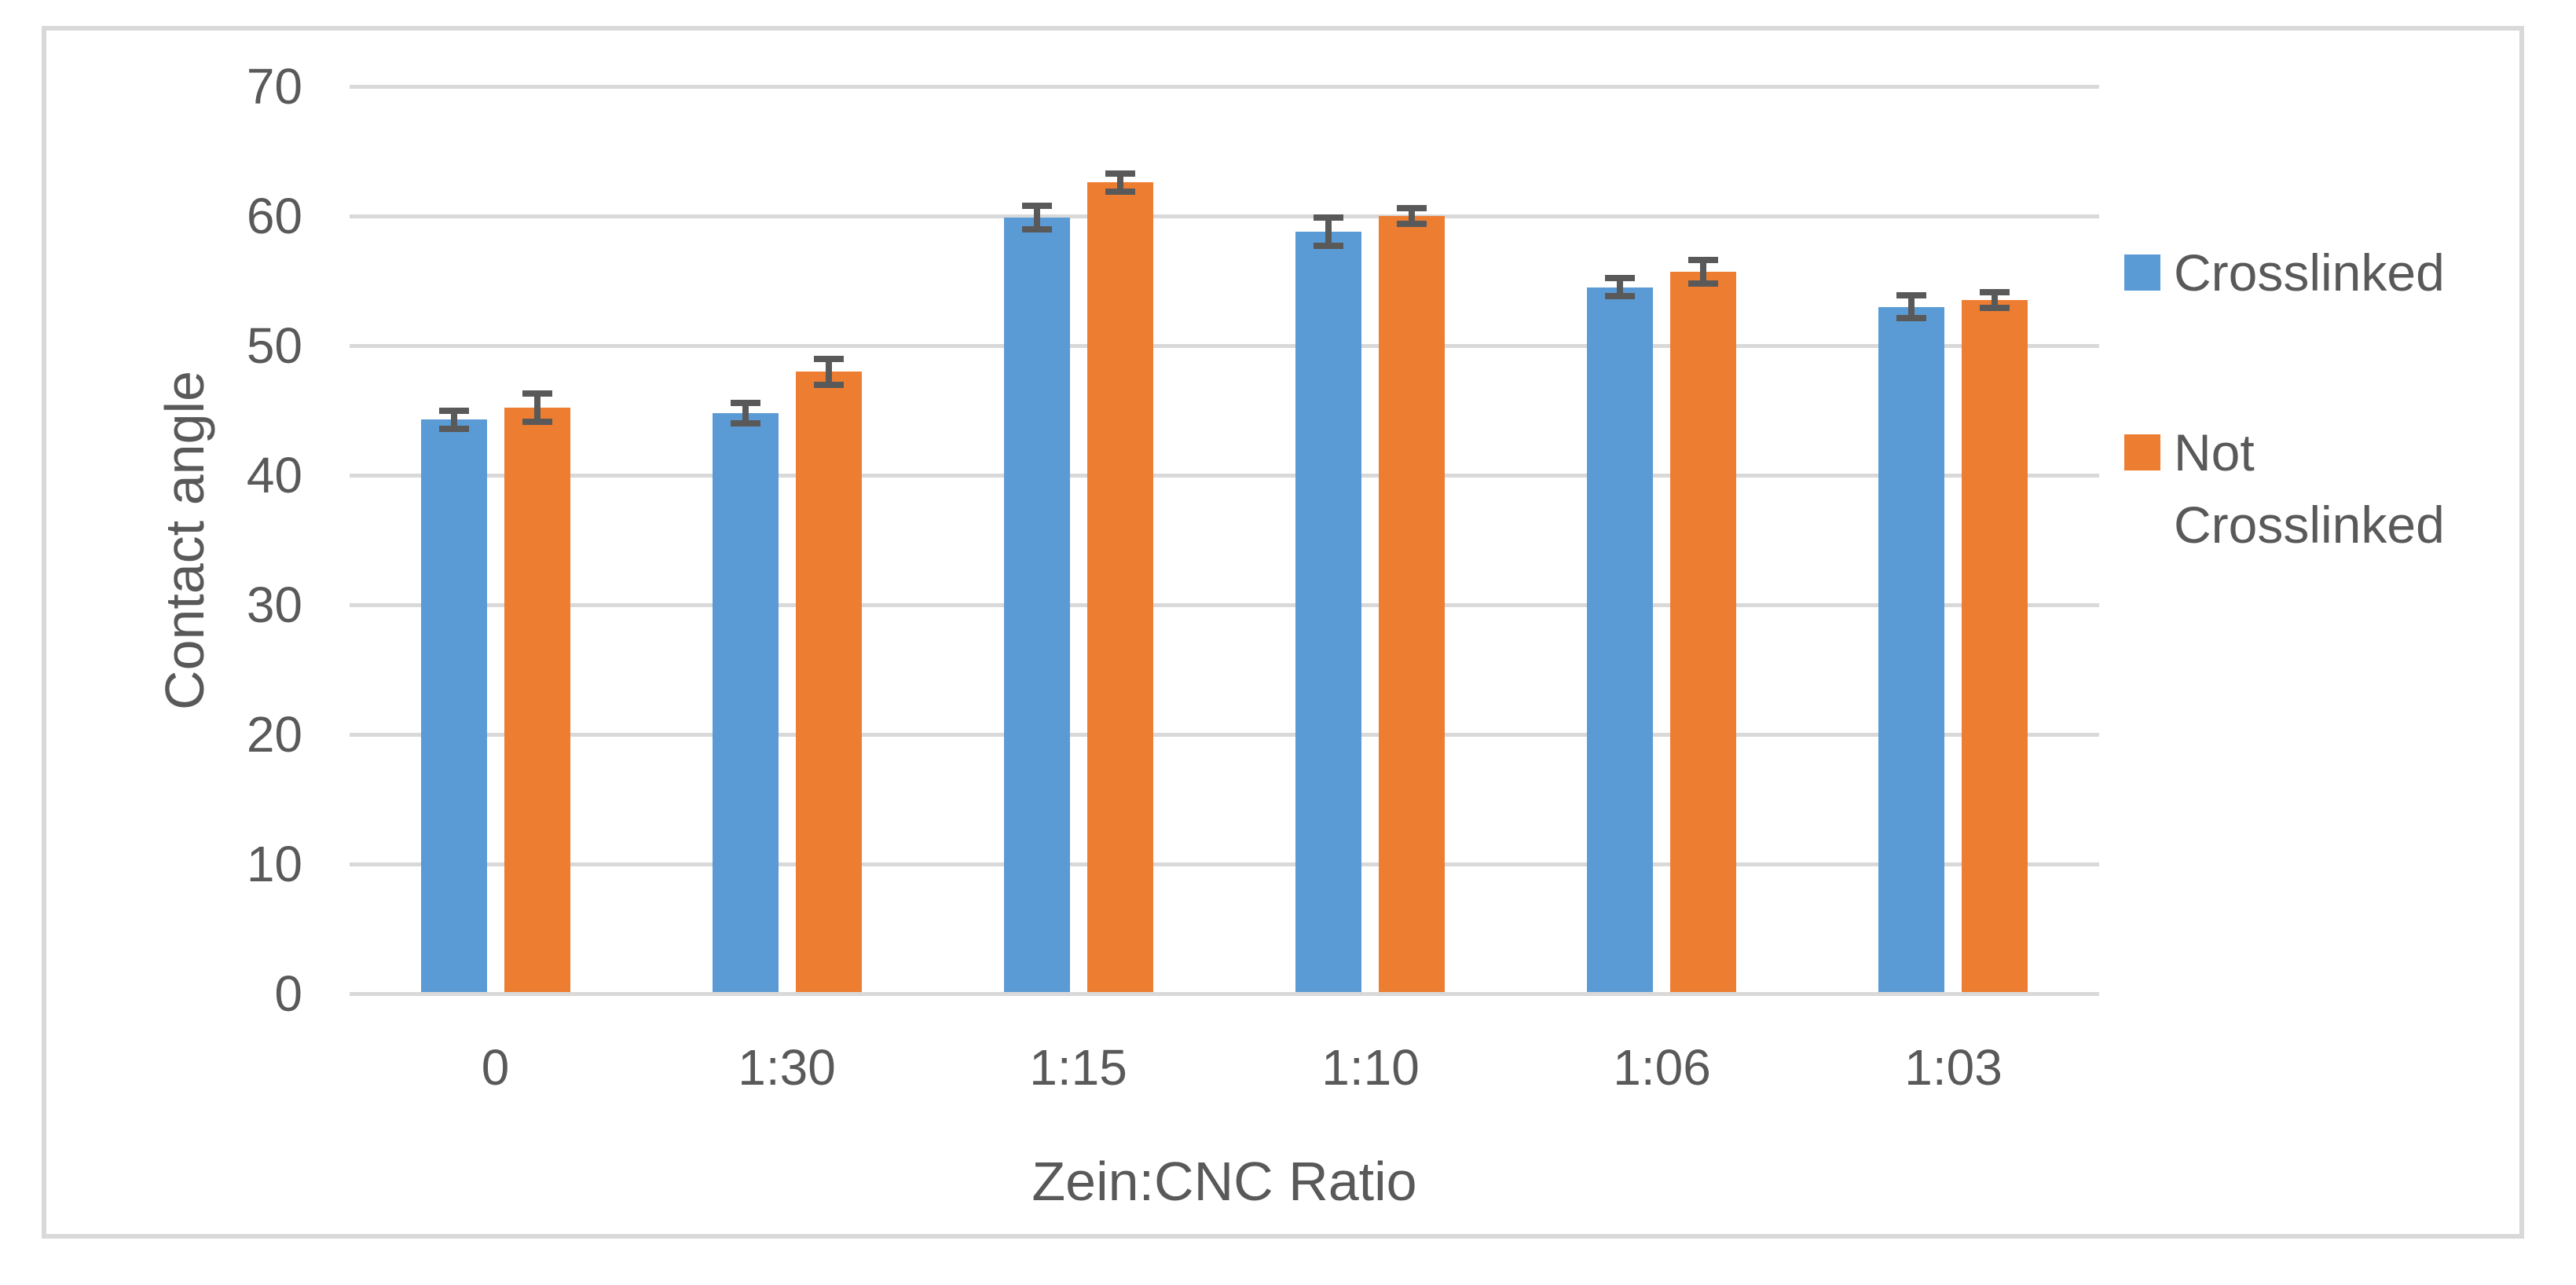 This screenshot has width=2576, height=1285. I want to click on error-bar-crosslinked-1:03, so click(1912, 307).